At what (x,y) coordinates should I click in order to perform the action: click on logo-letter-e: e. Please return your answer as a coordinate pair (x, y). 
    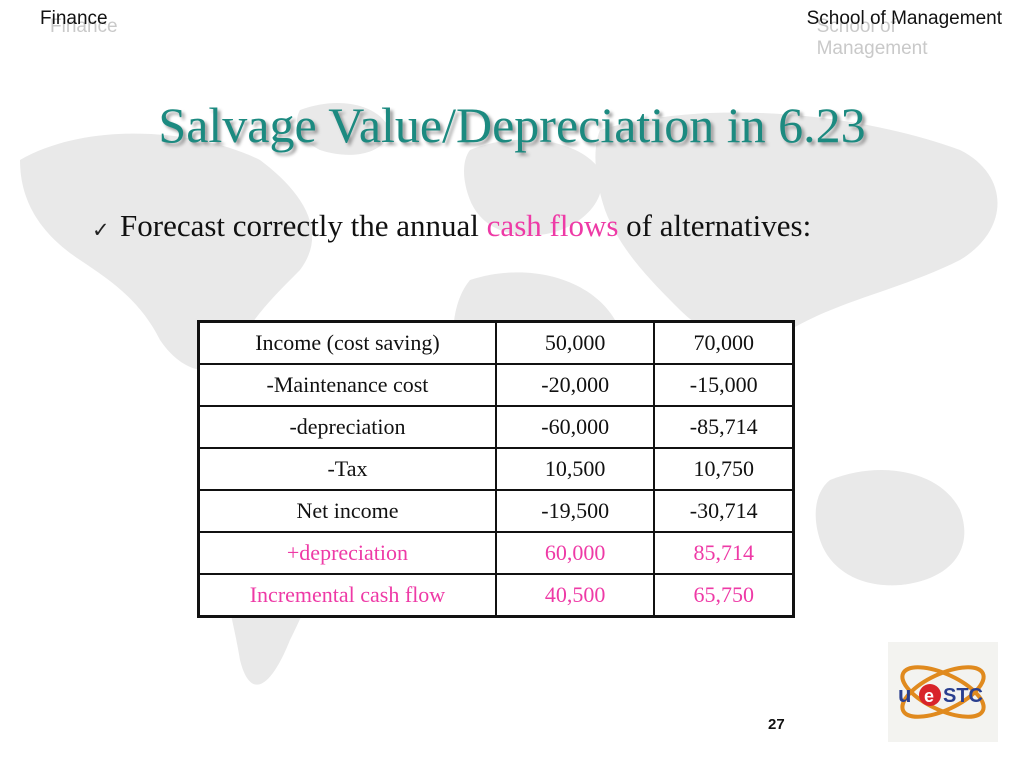
    Looking at the image, I should click on (929, 696).